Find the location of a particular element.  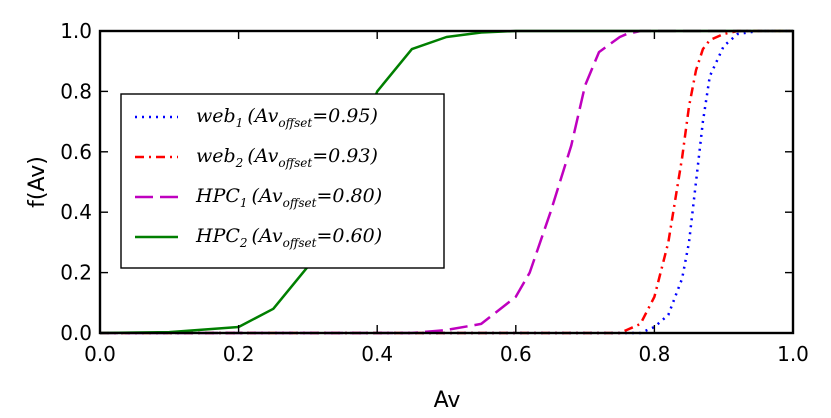

legend-entry-3: HPC1 (Avoffset=0.80) is located at coordinates (288, 197).